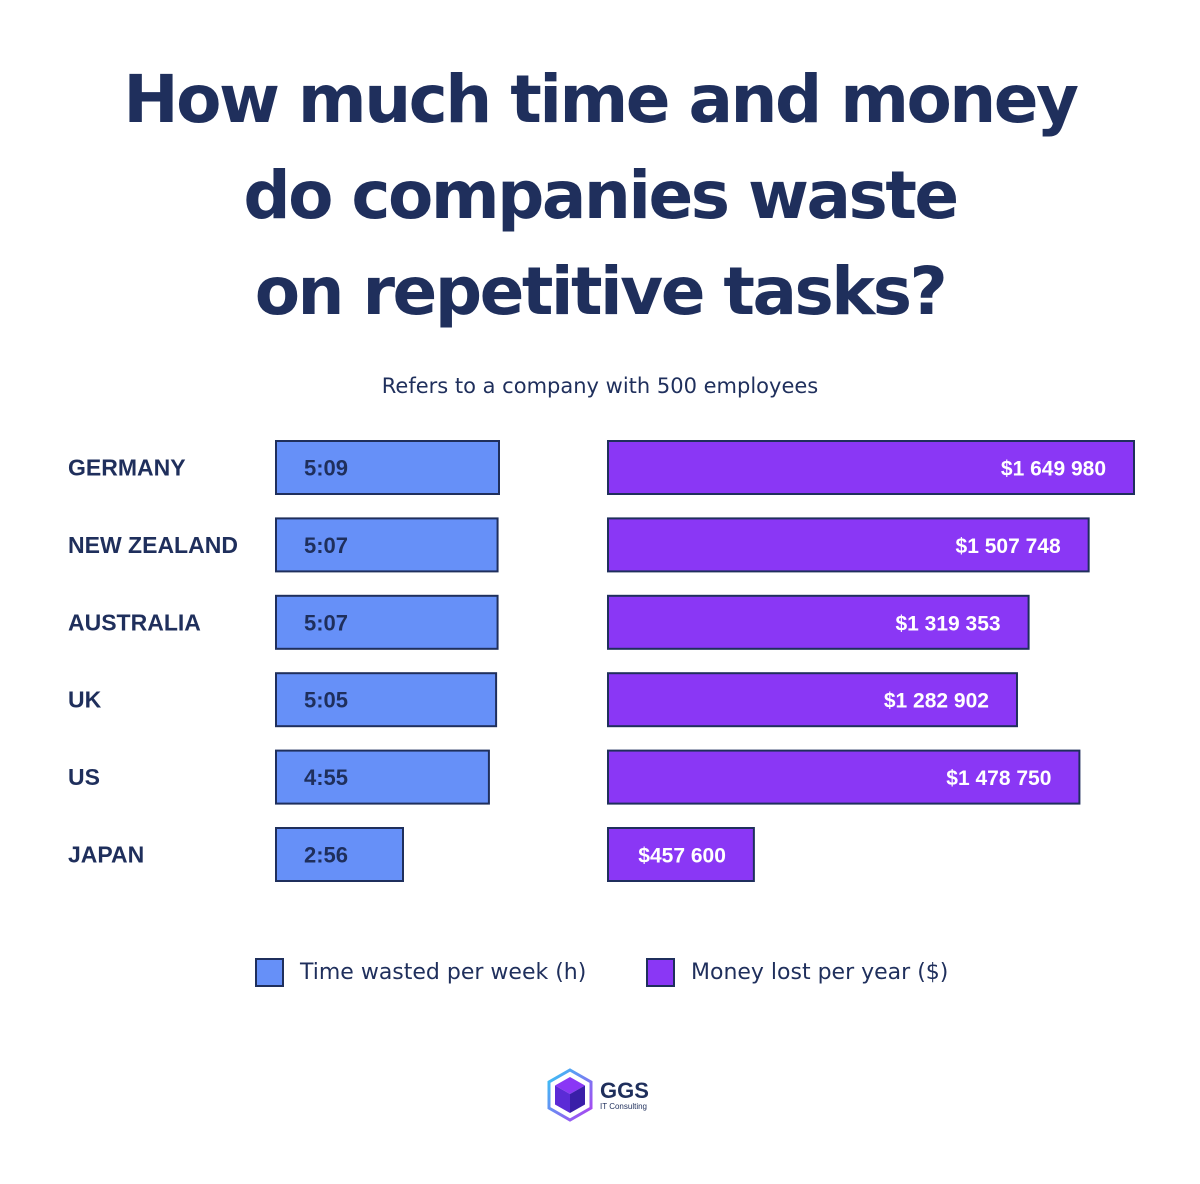  What do you see at coordinates (597, 1095) in the screenshot?
I see `ggs-logo: GGS IT Consulting` at bounding box center [597, 1095].